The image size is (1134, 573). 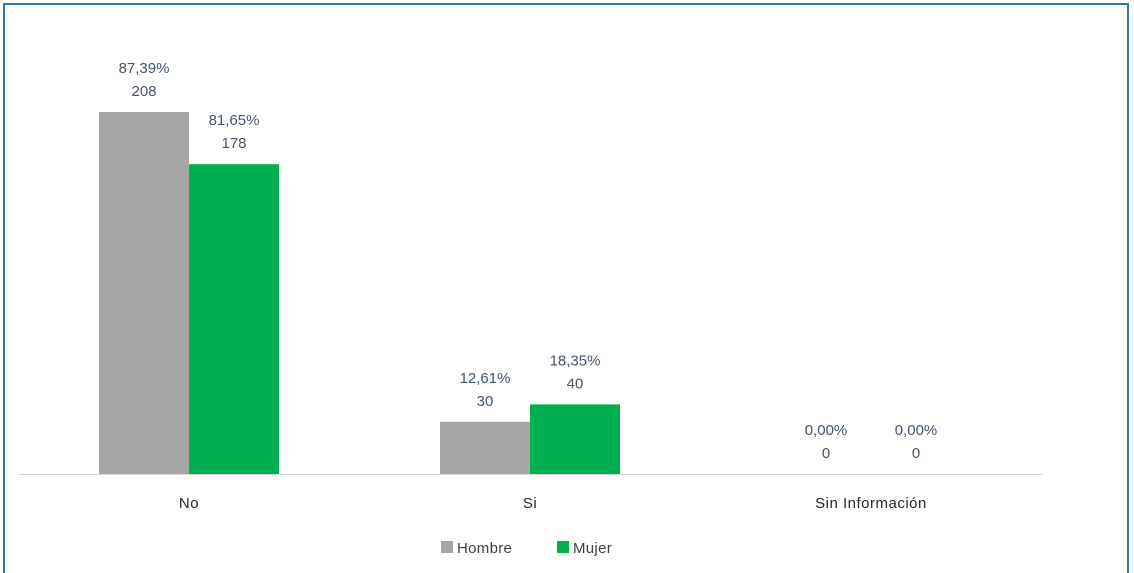 I want to click on data-label-percent-mujer-3: 0,00%, so click(x=916, y=430).